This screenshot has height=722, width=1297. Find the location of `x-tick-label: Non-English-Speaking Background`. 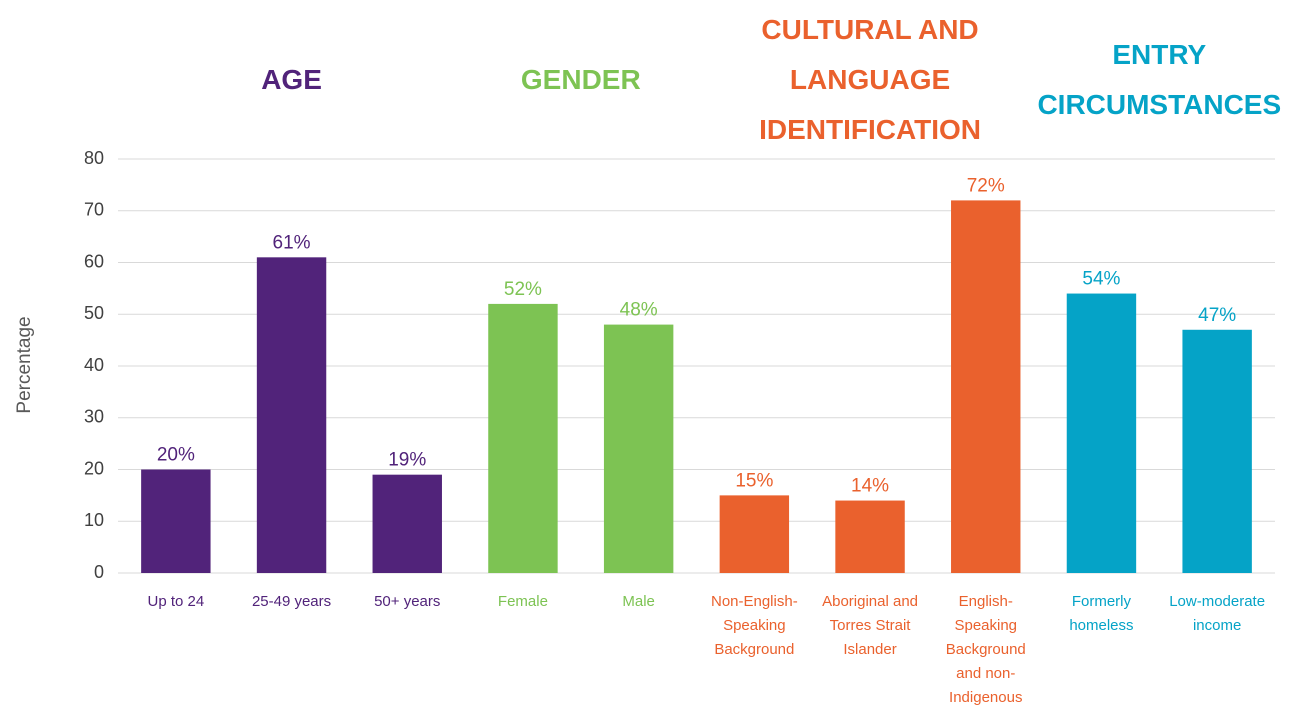

x-tick-label: Non-English-Speaking Background is located at coordinates (754, 625).